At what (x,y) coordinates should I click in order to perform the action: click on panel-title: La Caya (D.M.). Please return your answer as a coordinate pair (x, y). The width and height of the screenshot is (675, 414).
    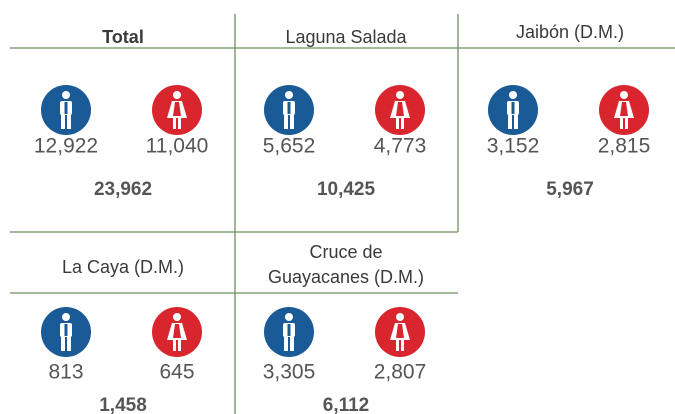
    Looking at the image, I should click on (123, 267).